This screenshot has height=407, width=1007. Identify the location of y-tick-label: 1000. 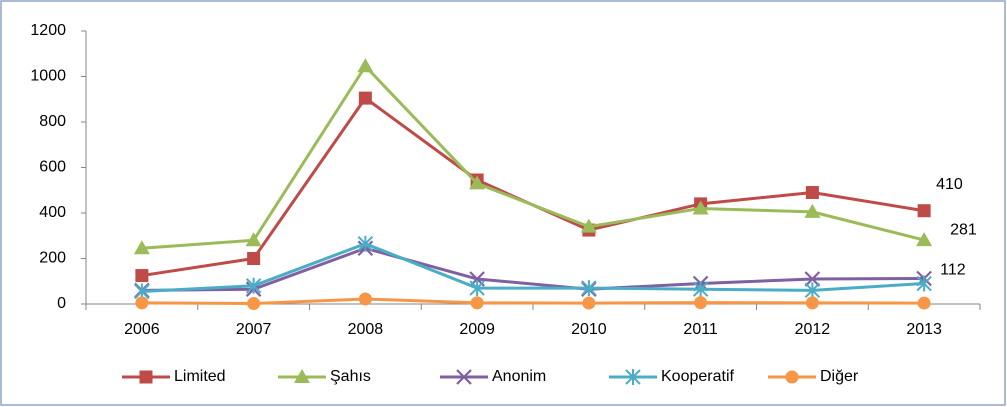
(48, 76).